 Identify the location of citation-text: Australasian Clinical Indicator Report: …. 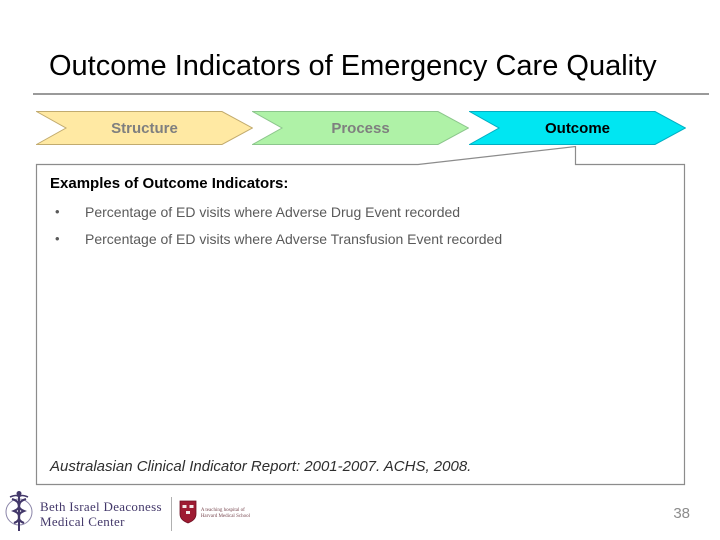
(261, 466).